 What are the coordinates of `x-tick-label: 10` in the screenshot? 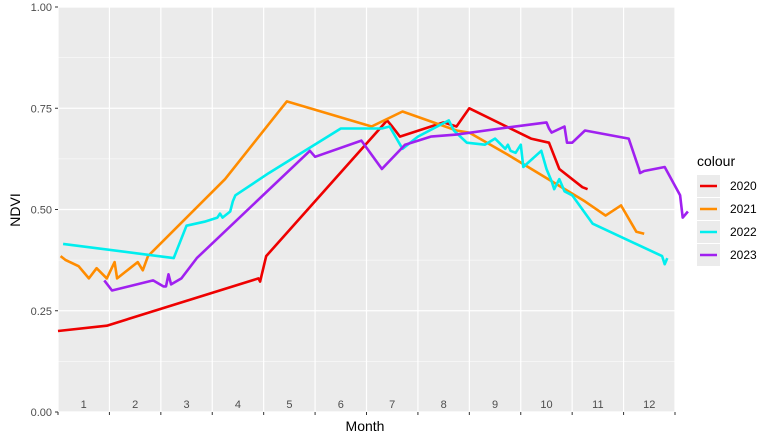 It's located at (546, 405).